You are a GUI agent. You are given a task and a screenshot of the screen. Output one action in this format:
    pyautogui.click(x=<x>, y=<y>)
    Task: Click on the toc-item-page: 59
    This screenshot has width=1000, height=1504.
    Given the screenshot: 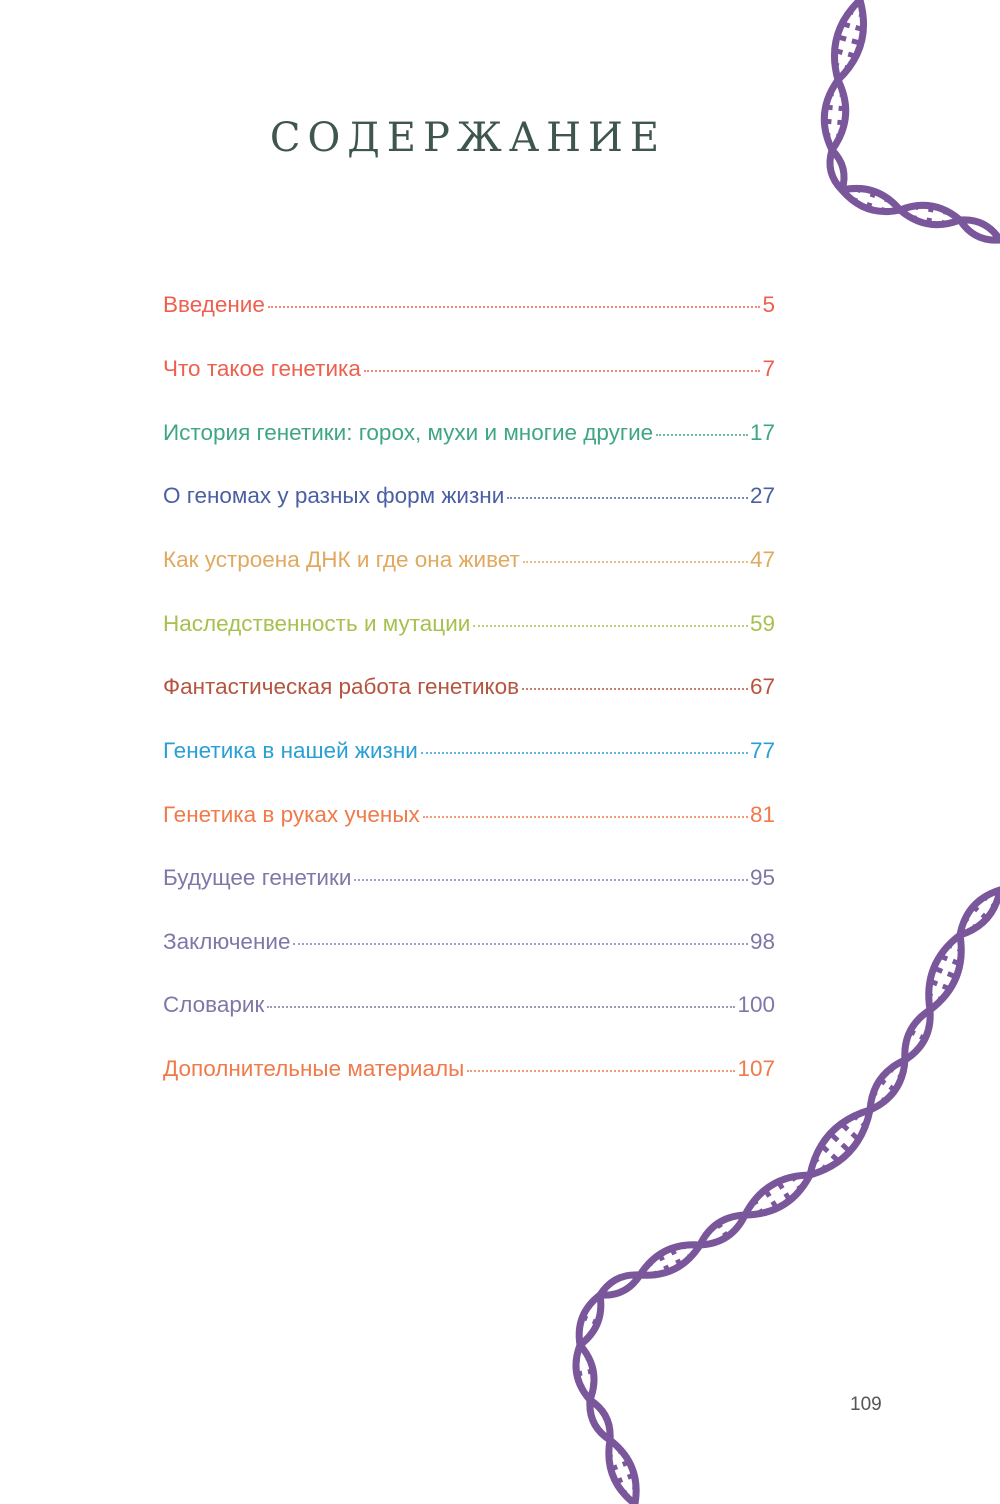 What is the action you would take?
    pyautogui.click(x=762, y=623)
    